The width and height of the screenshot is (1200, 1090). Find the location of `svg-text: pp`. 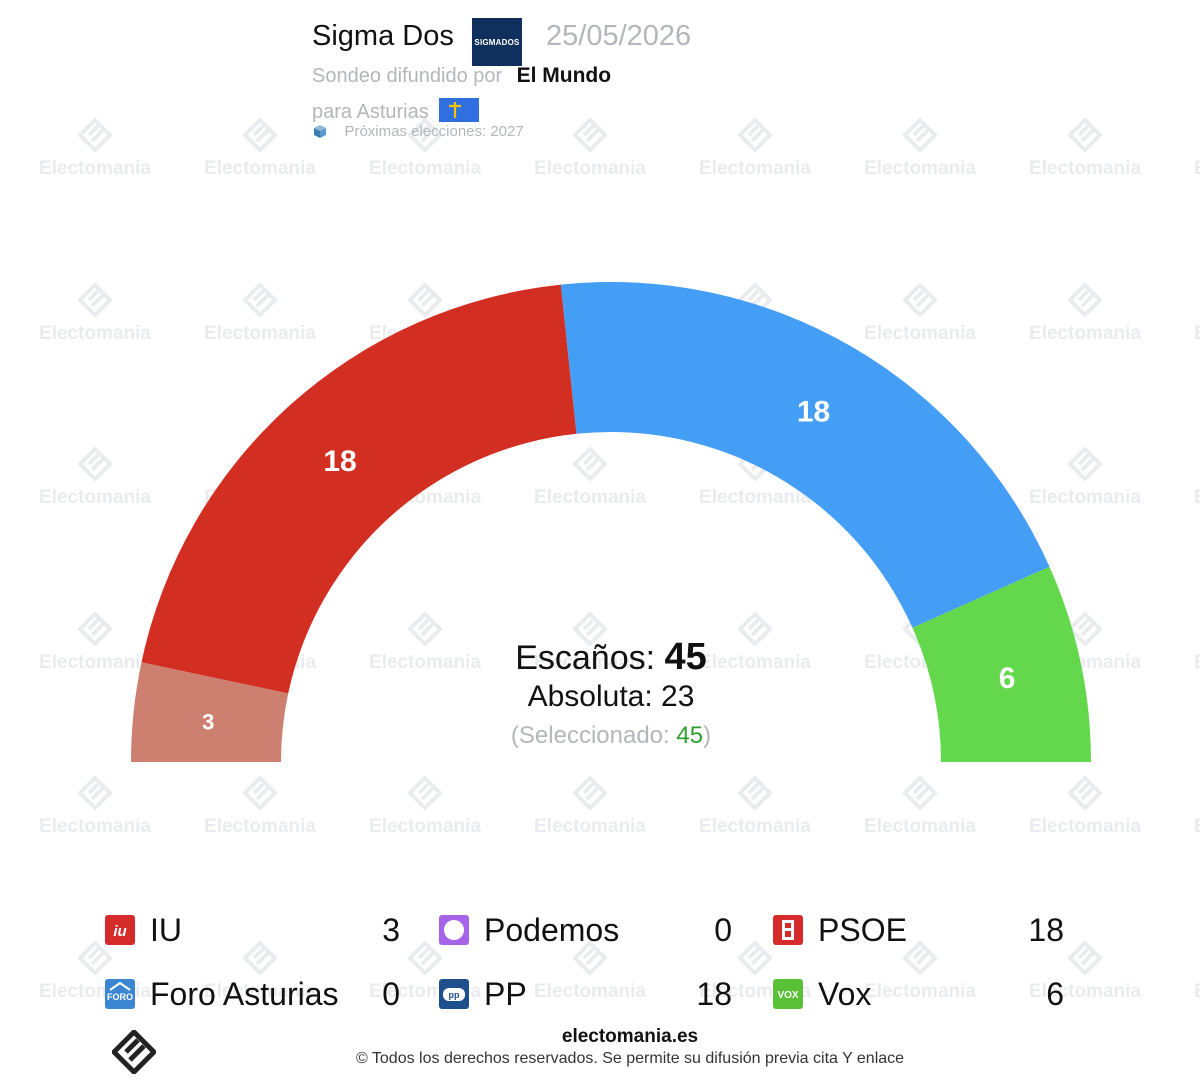

svg-text: pp is located at coordinates (454, 995).